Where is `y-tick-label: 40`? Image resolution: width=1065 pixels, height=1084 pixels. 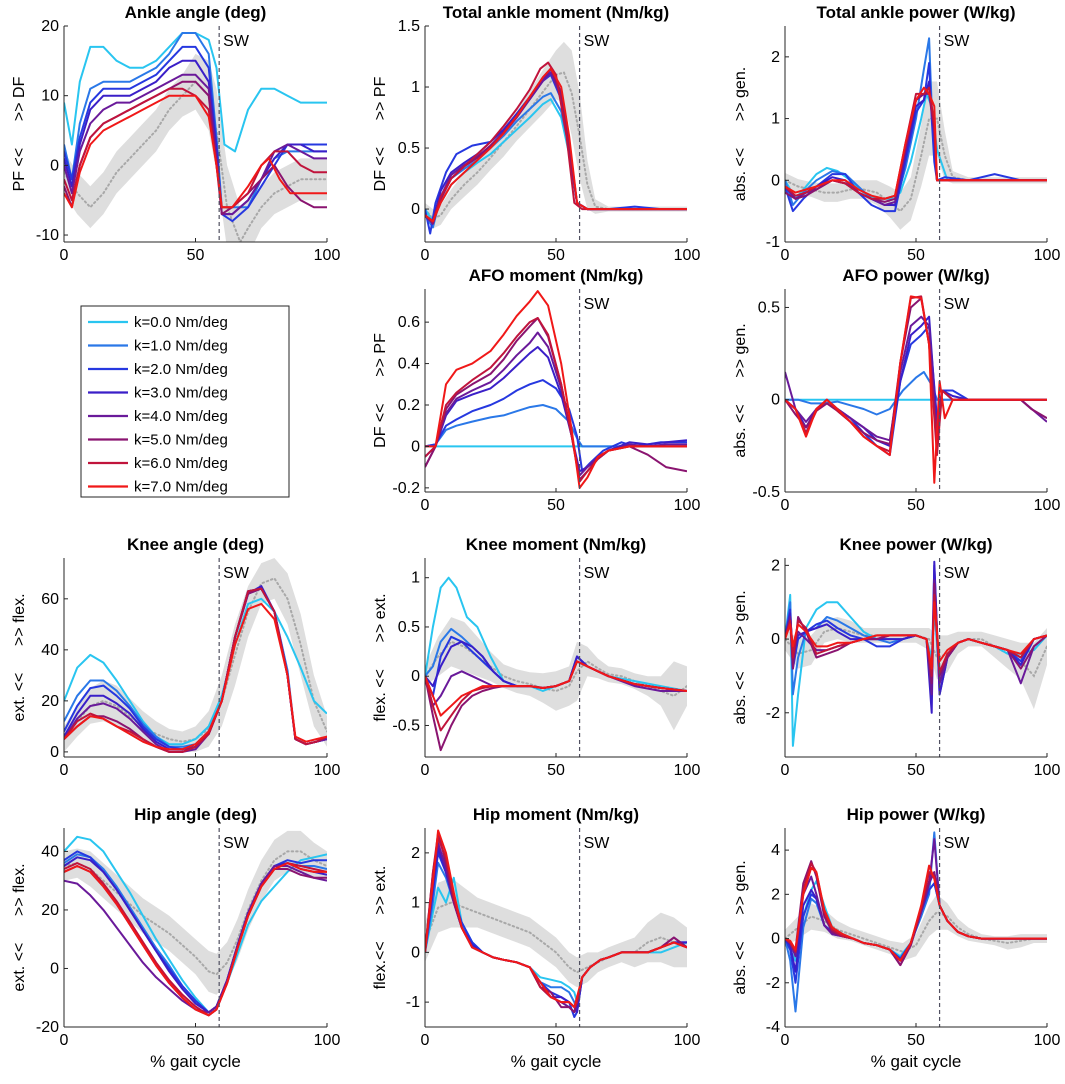
y-tick-label: 40 is located at coordinates (50, 650).